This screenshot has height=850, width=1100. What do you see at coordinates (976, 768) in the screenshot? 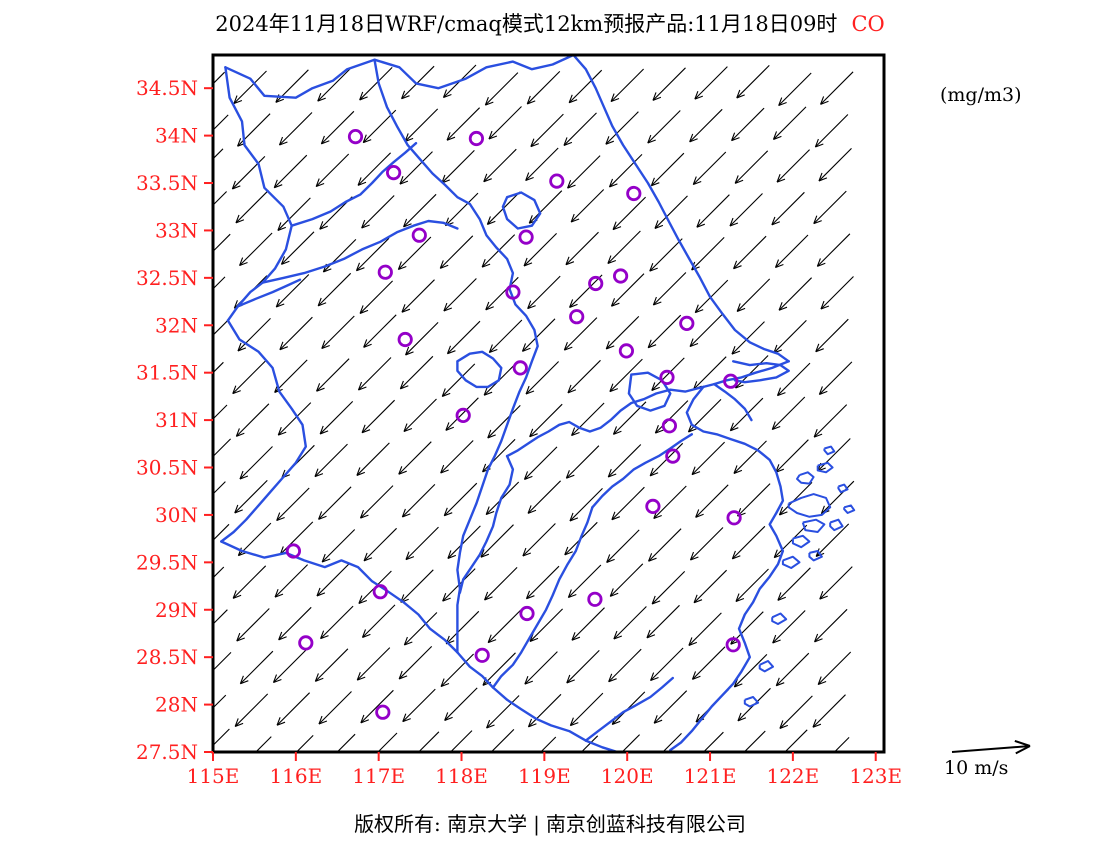
I see `wind-scale-label: 10 m/s` at bounding box center [976, 768].